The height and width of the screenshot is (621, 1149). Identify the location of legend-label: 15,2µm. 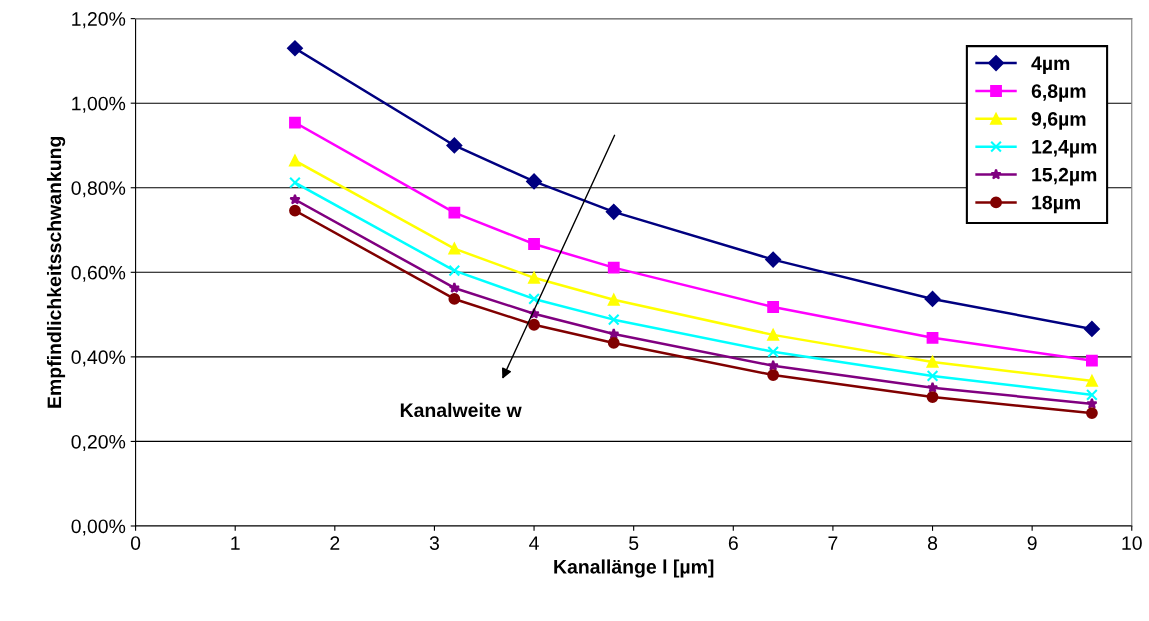
(1064, 176).